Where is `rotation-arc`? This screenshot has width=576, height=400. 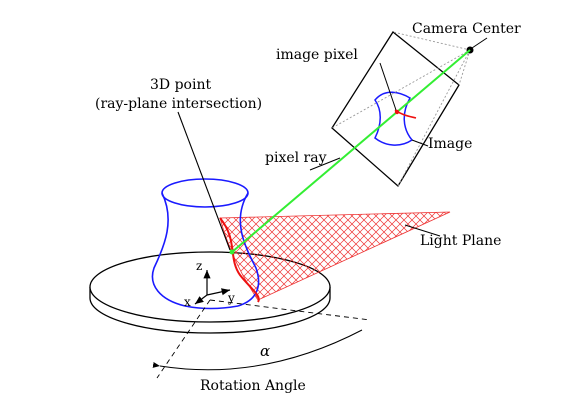 rotation-arc is located at coordinates (257, 350).